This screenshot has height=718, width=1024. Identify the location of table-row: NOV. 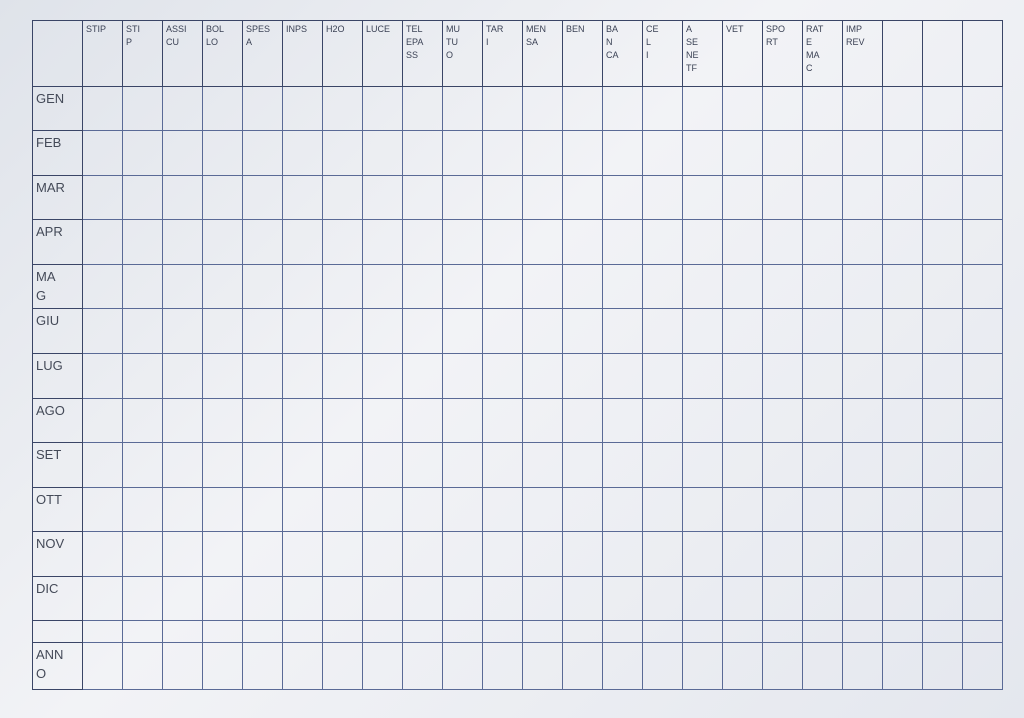
(517, 554).